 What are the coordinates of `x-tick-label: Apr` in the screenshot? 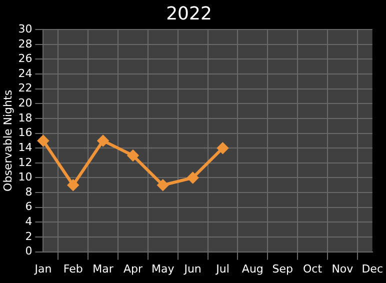 It's located at (133, 269).